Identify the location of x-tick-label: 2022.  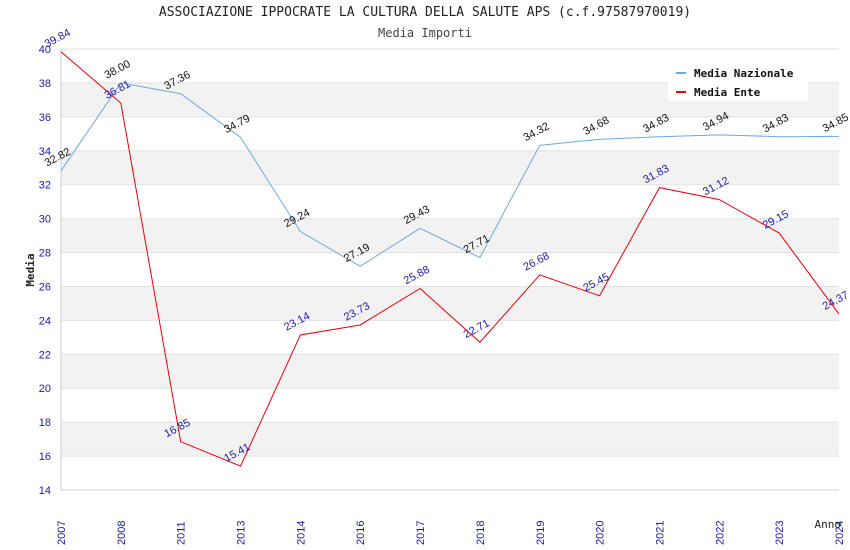
(720, 533).